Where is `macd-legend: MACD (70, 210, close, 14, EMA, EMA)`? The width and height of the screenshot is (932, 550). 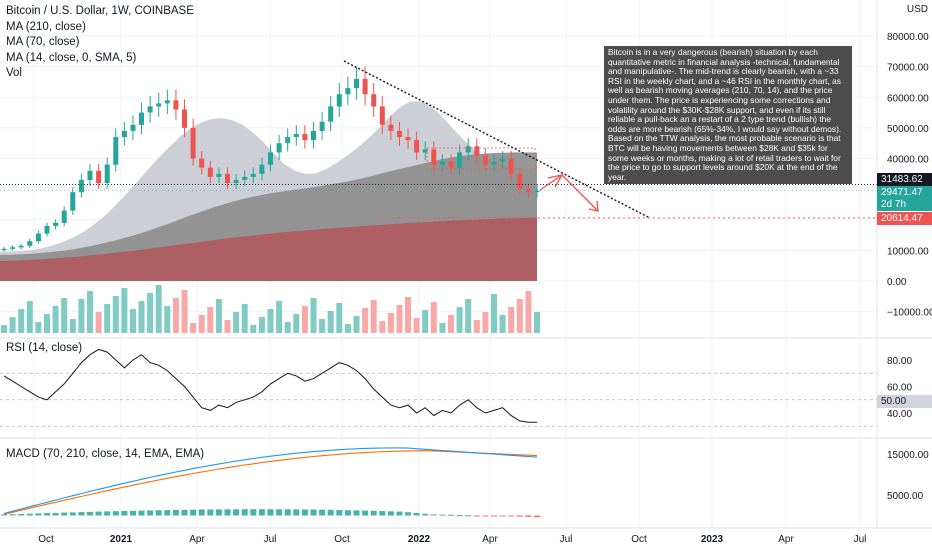 macd-legend: MACD (70, 210, close, 14, EMA, EMA) is located at coordinates (105, 454).